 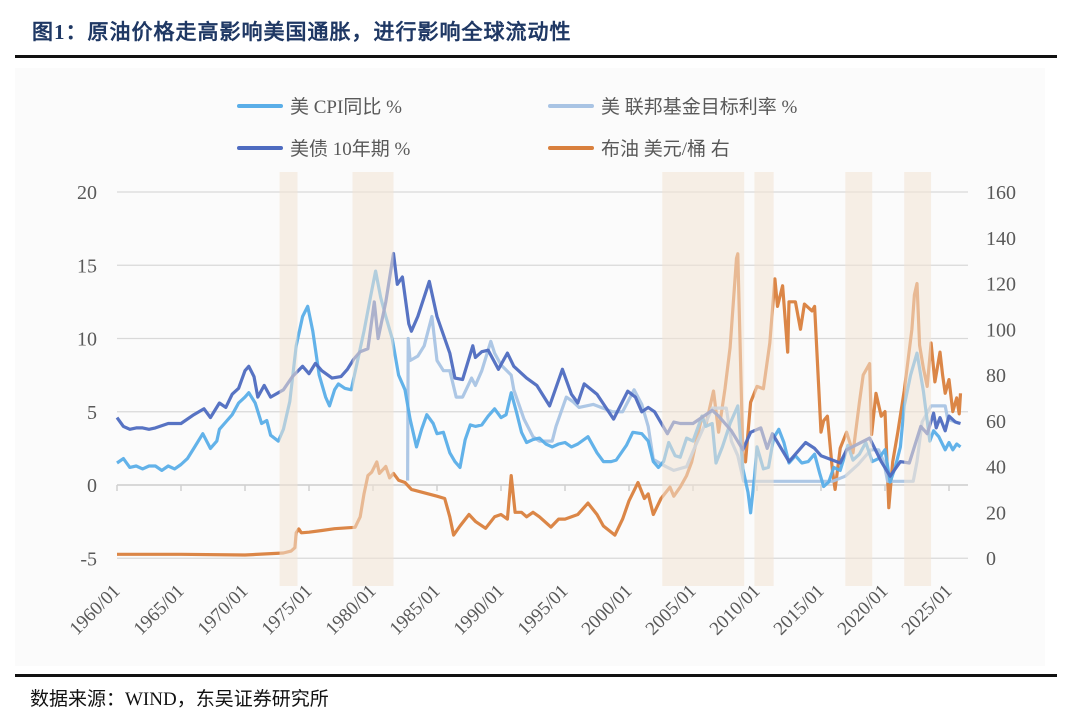 I want to click on title-rule, so click(x=536, y=56).